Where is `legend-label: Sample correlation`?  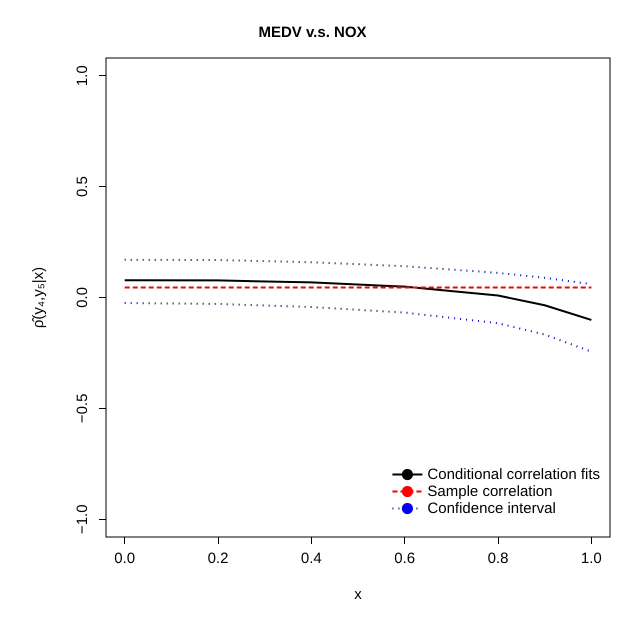
legend-label: Sample correlation is located at coordinates (489, 491).